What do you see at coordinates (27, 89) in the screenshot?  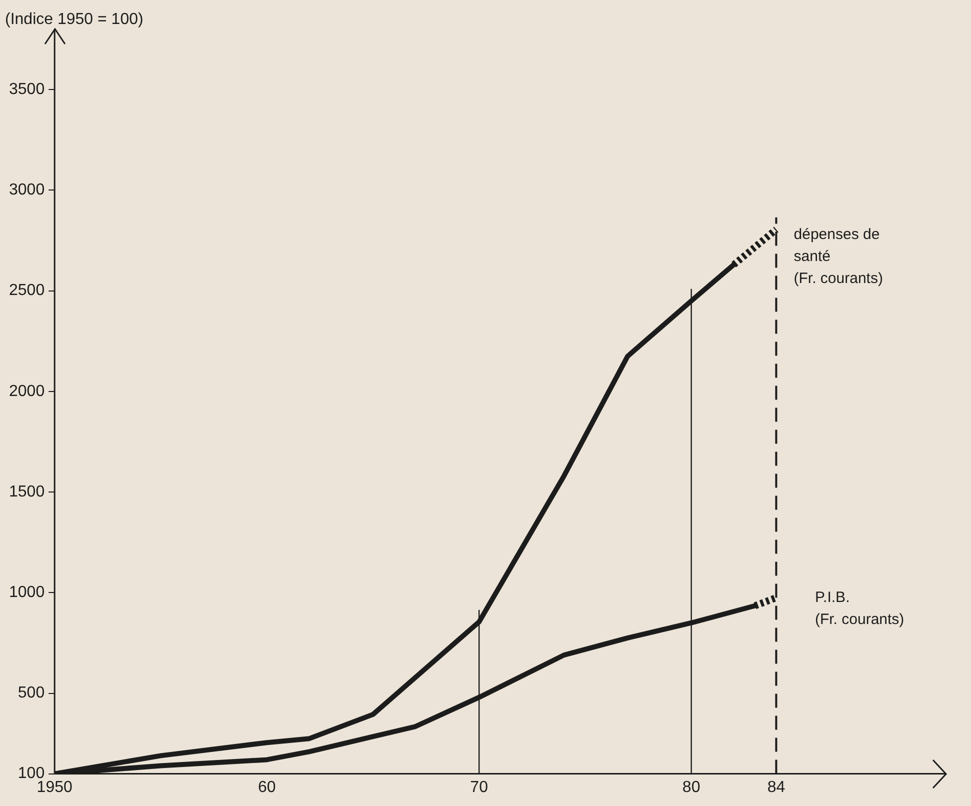 I see `y-tick-label: 3500` at bounding box center [27, 89].